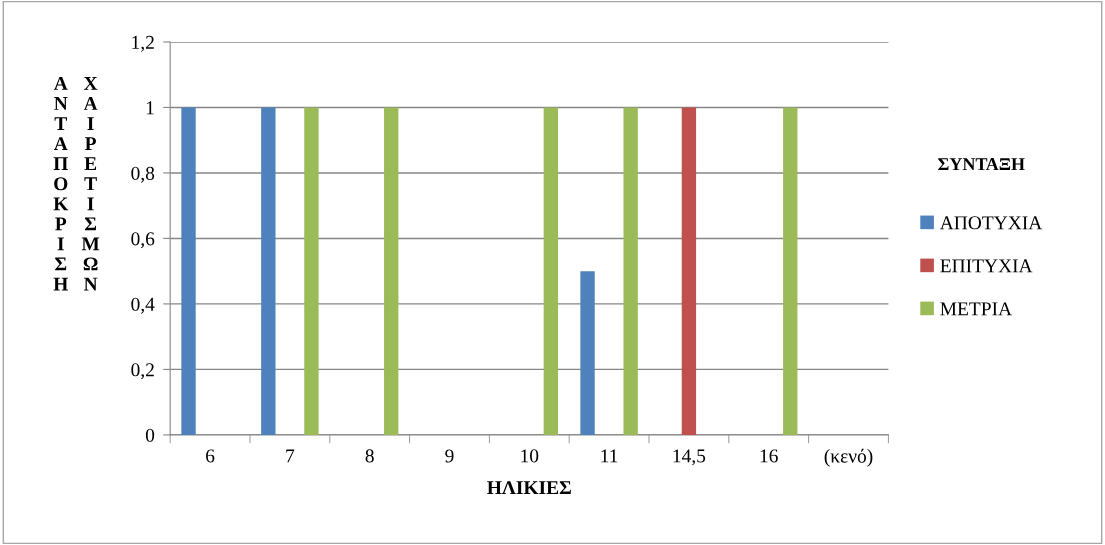 This screenshot has height=545, width=1105. I want to click on x-tick-label: 11, so click(609, 456).